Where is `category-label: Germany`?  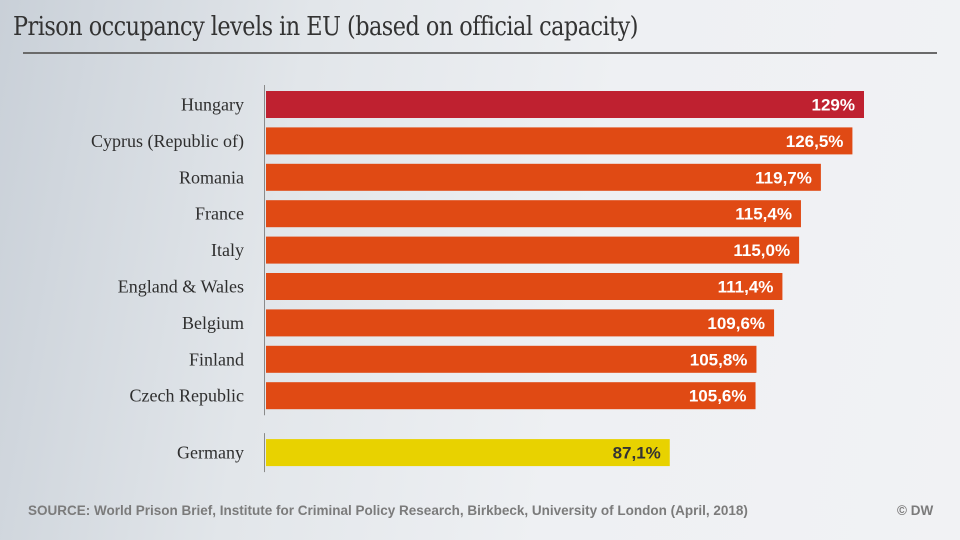
category-label: Germany is located at coordinates (210, 453).